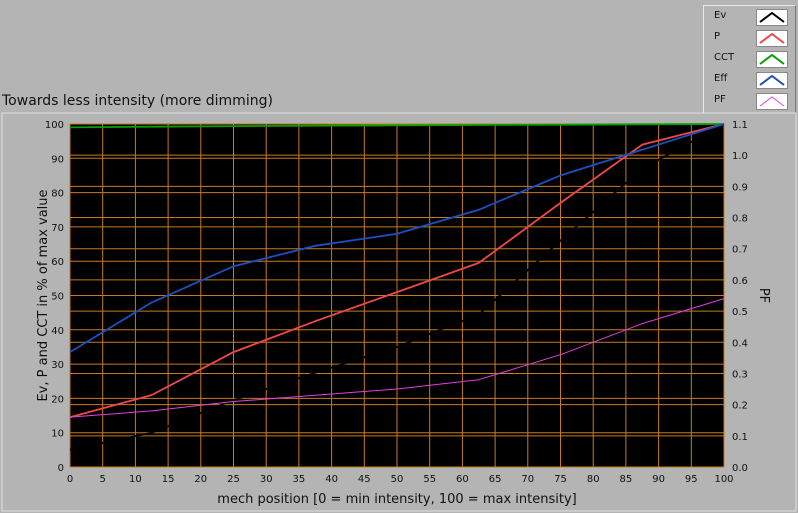  I want to click on y-tick-label: 70, so click(57, 228).